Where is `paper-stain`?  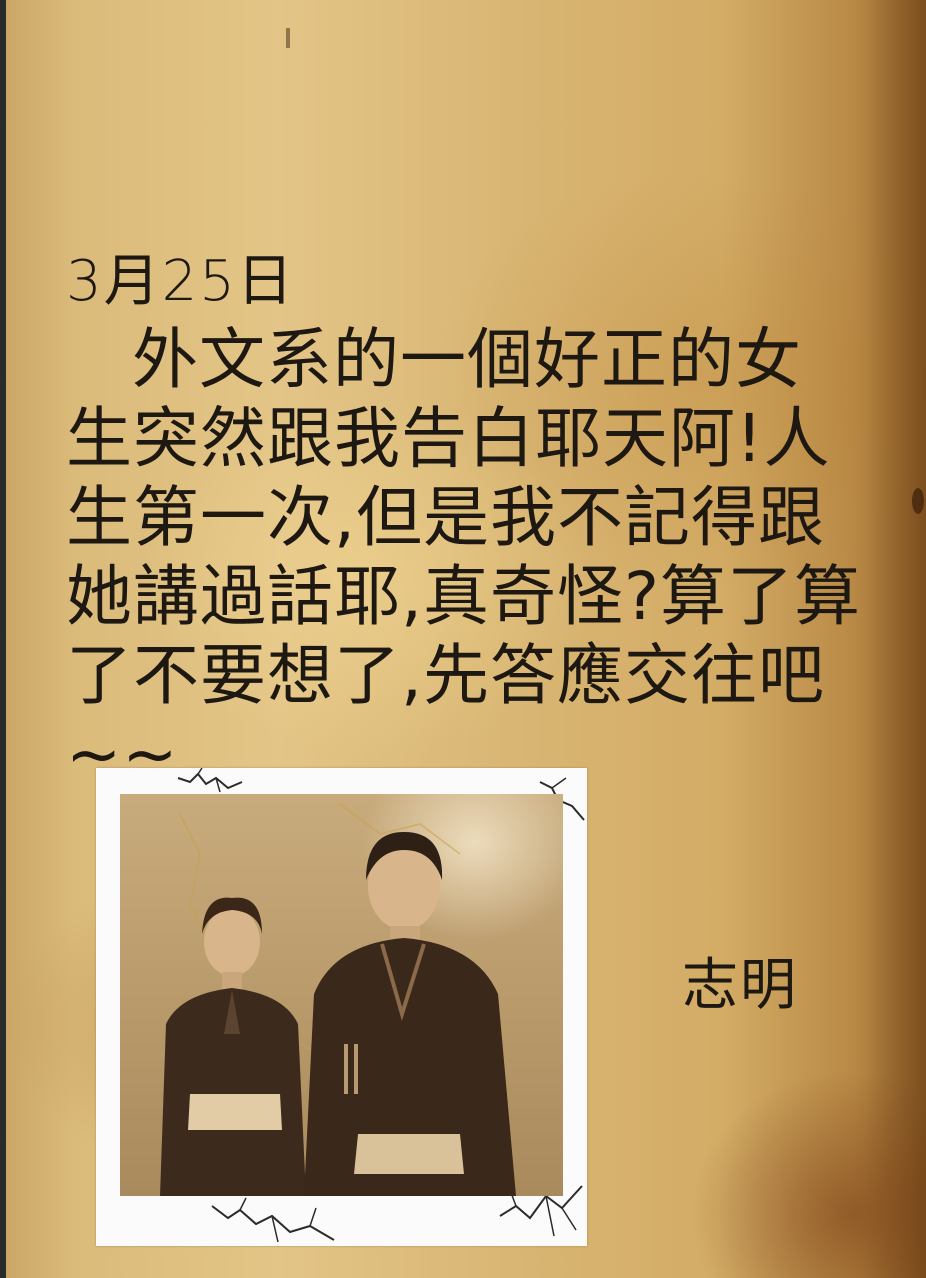 paper-stain is located at coordinates (918, 501).